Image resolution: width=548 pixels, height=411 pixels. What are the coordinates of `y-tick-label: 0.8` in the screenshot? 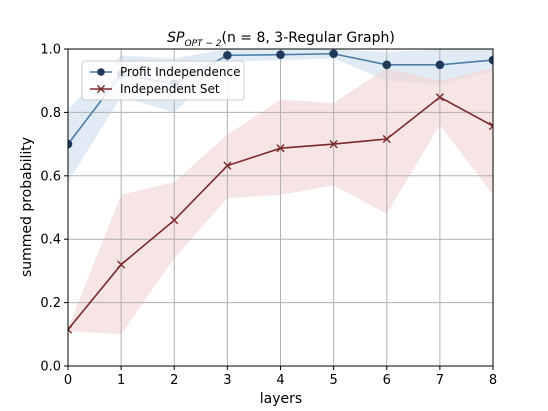 It's located at (50, 113).